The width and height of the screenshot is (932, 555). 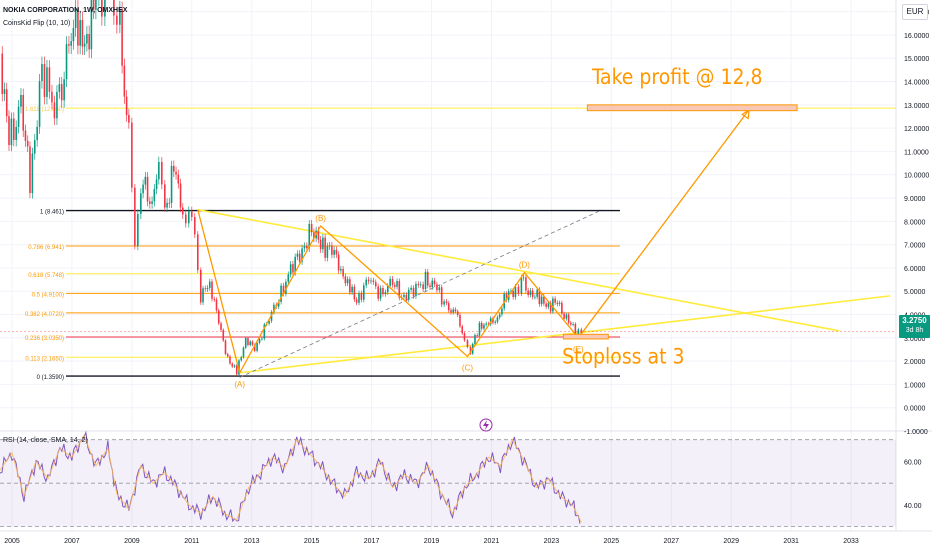 I want to click on take-profit-zone, so click(x=692, y=108).